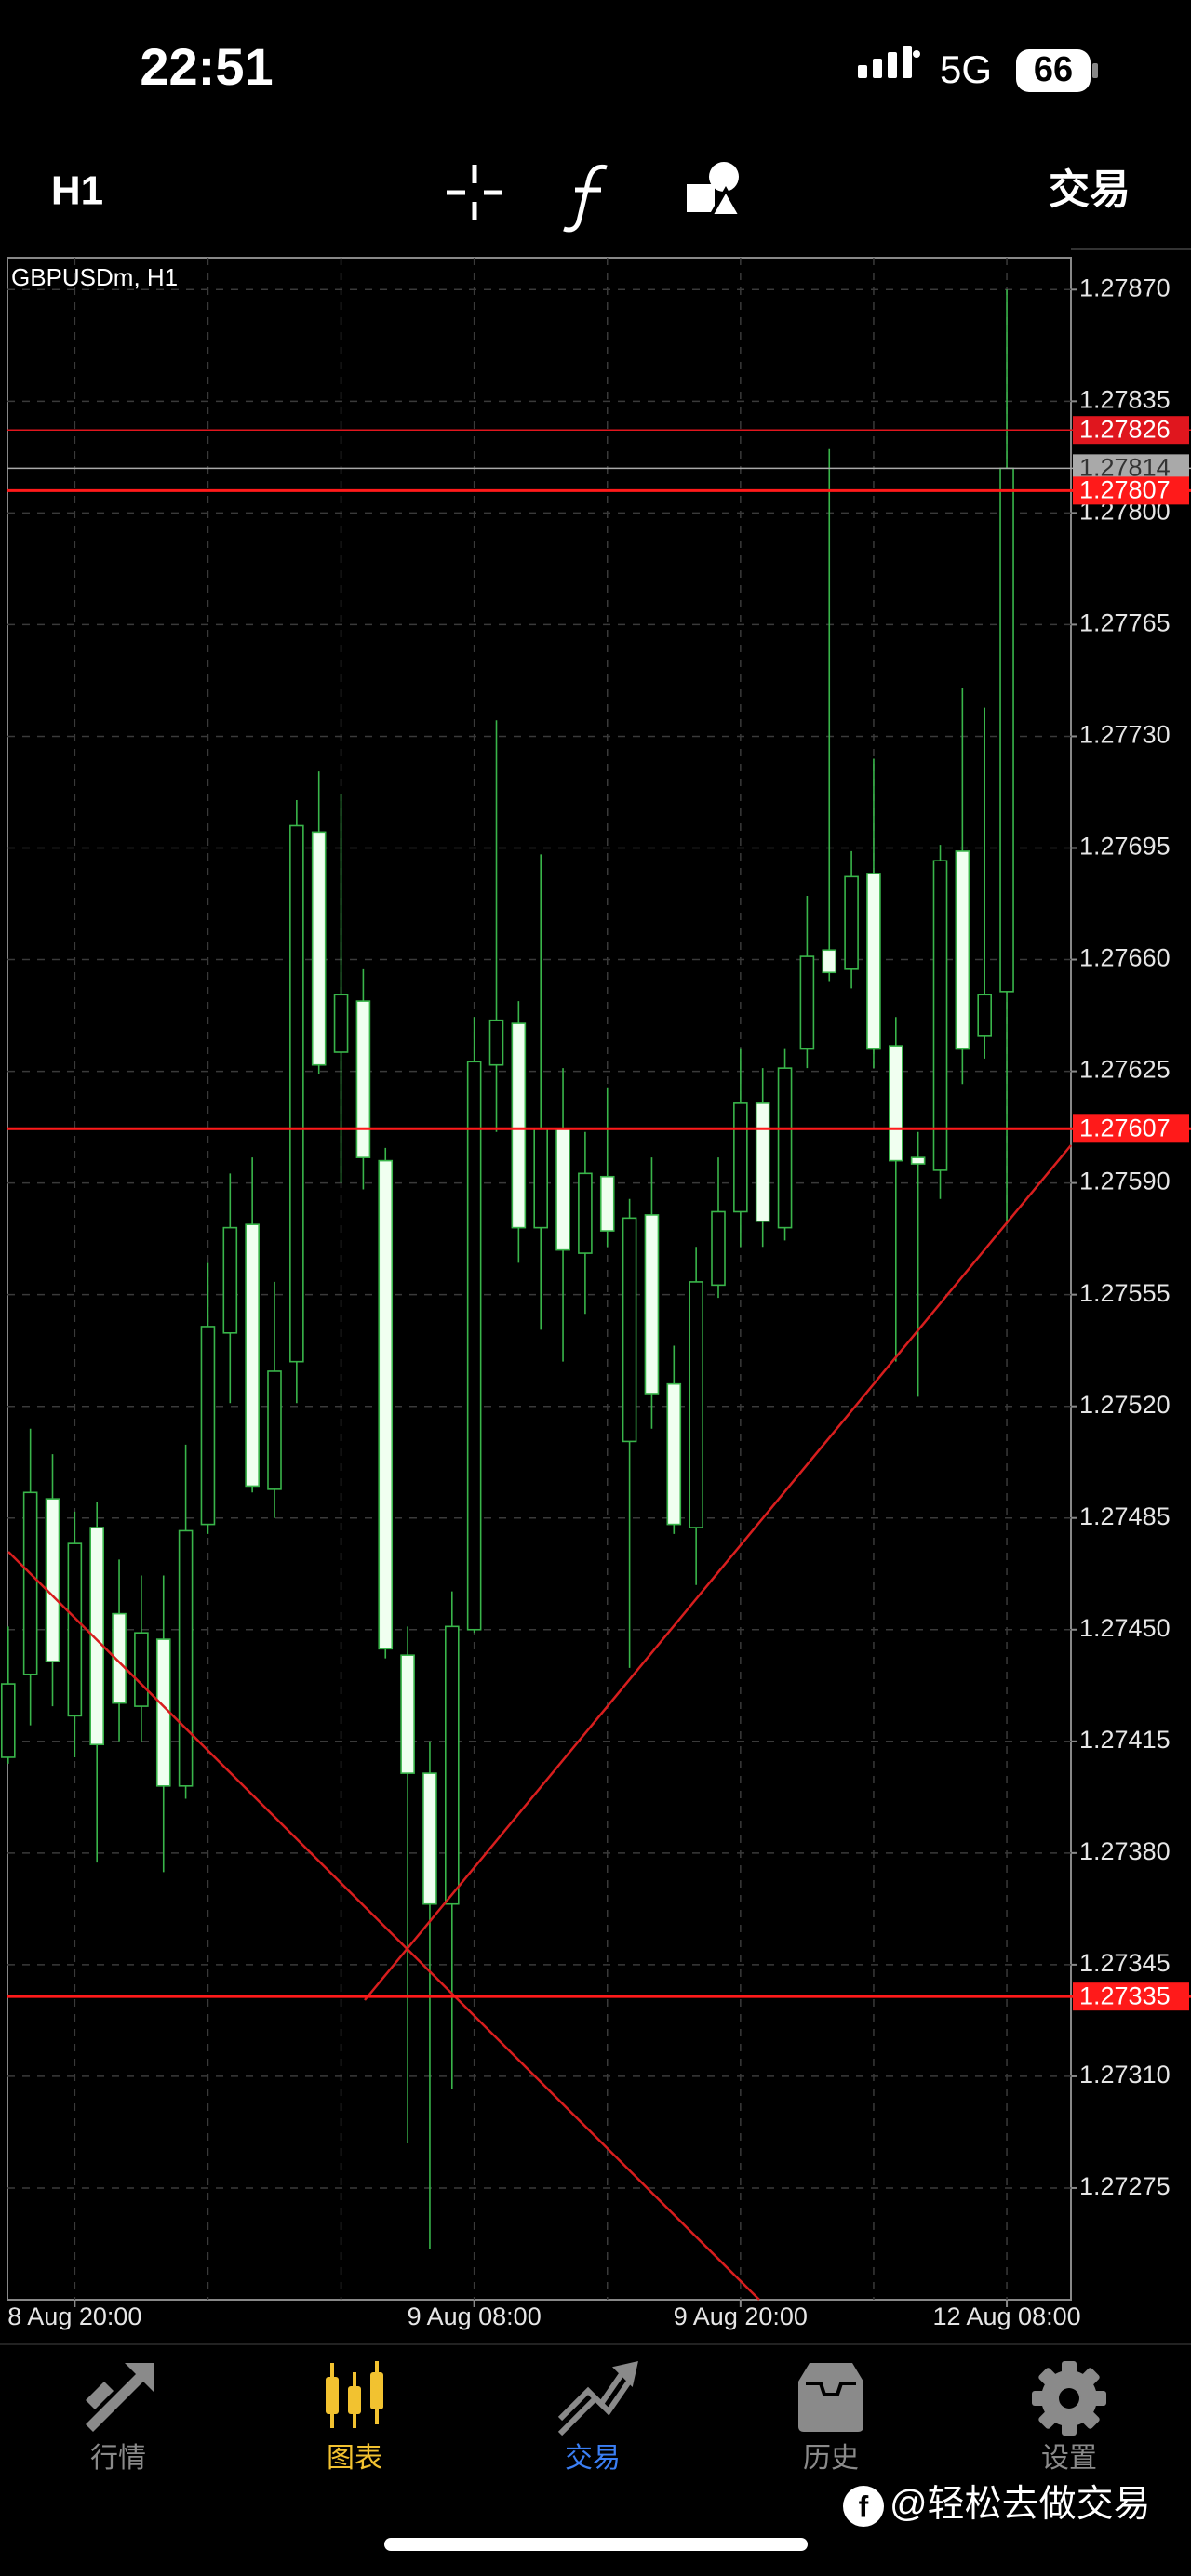 This screenshot has height=2576, width=1191. What do you see at coordinates (475, 2316) in the screenshot?
I see `x-tick-label: 9 Aug 08:00` at bounding box center [475, 2316].